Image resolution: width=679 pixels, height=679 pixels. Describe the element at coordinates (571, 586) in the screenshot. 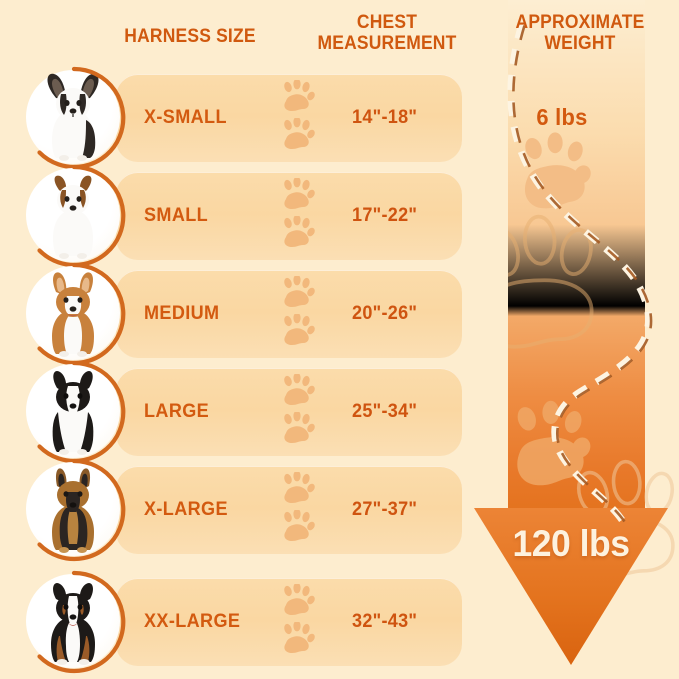

I see `arrow-head` at that location.